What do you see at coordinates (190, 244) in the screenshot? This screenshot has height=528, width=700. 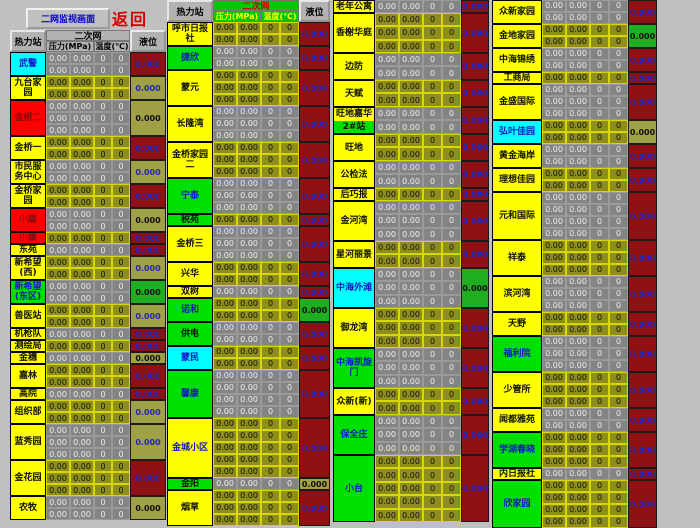 I see `station-label: 金桥三` at bounding box center [190, 244].